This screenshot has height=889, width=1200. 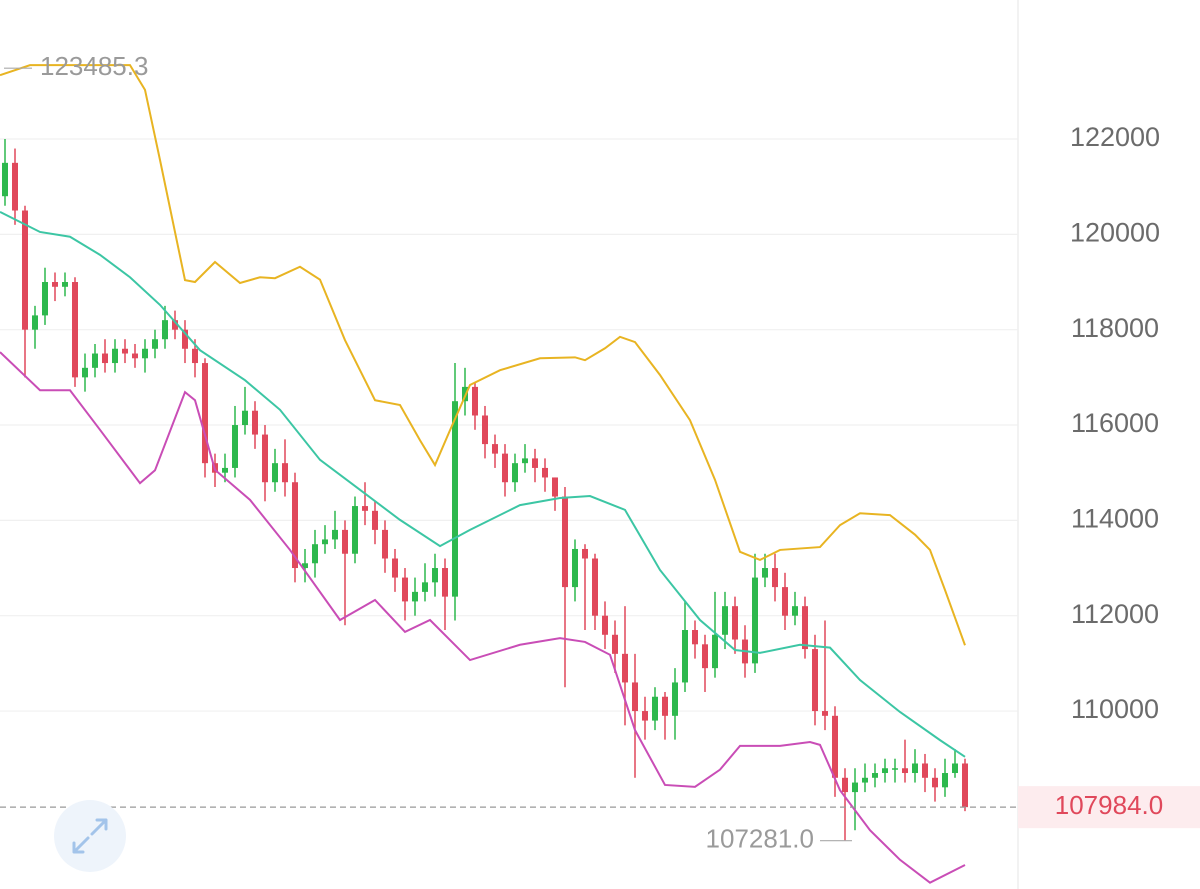 I want to click on expand-button, so click(x=90, y=836).